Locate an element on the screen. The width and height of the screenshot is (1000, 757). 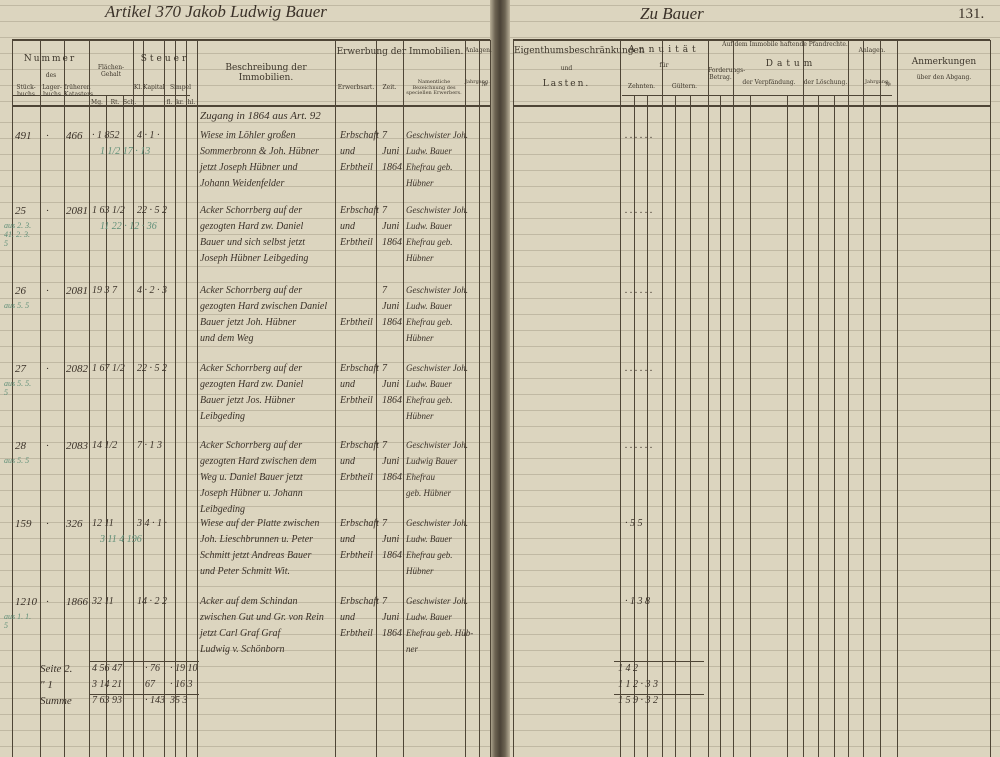
totals-kapital: 67 is located at coordinates (150, 684).